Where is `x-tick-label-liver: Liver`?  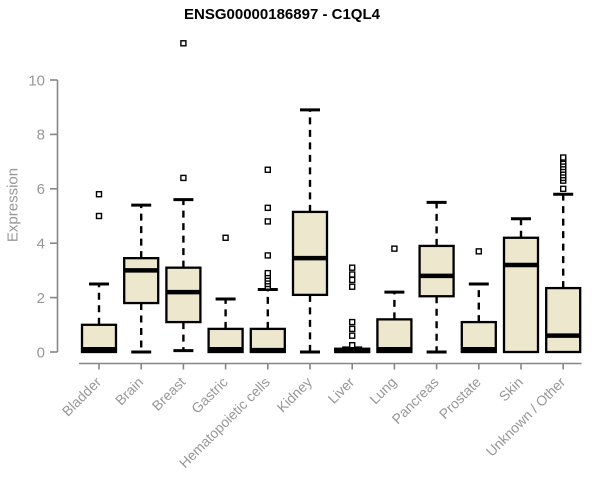
x-tick-label-liver: Liver is located at coordinates (341, 390).